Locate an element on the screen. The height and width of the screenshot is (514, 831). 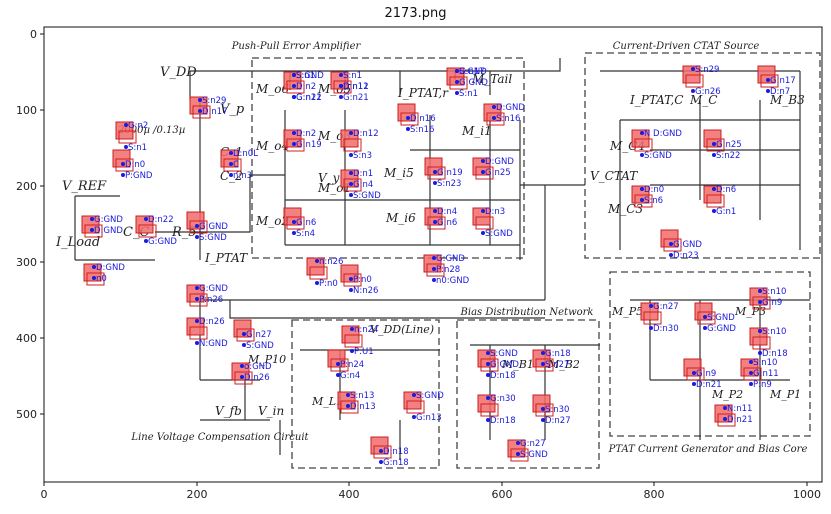
schematic-label: M_o4 is located at coordinates (272, 146).